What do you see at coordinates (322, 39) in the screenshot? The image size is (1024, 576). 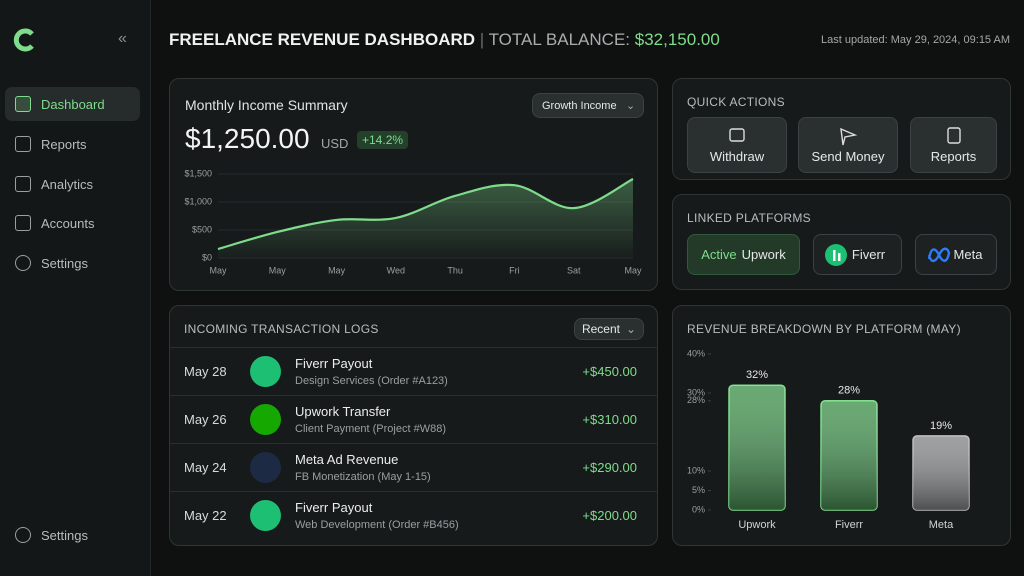 I see `header-title: FREELANCE REVENUE DASHBOARD` at bounding box center [322, 39].